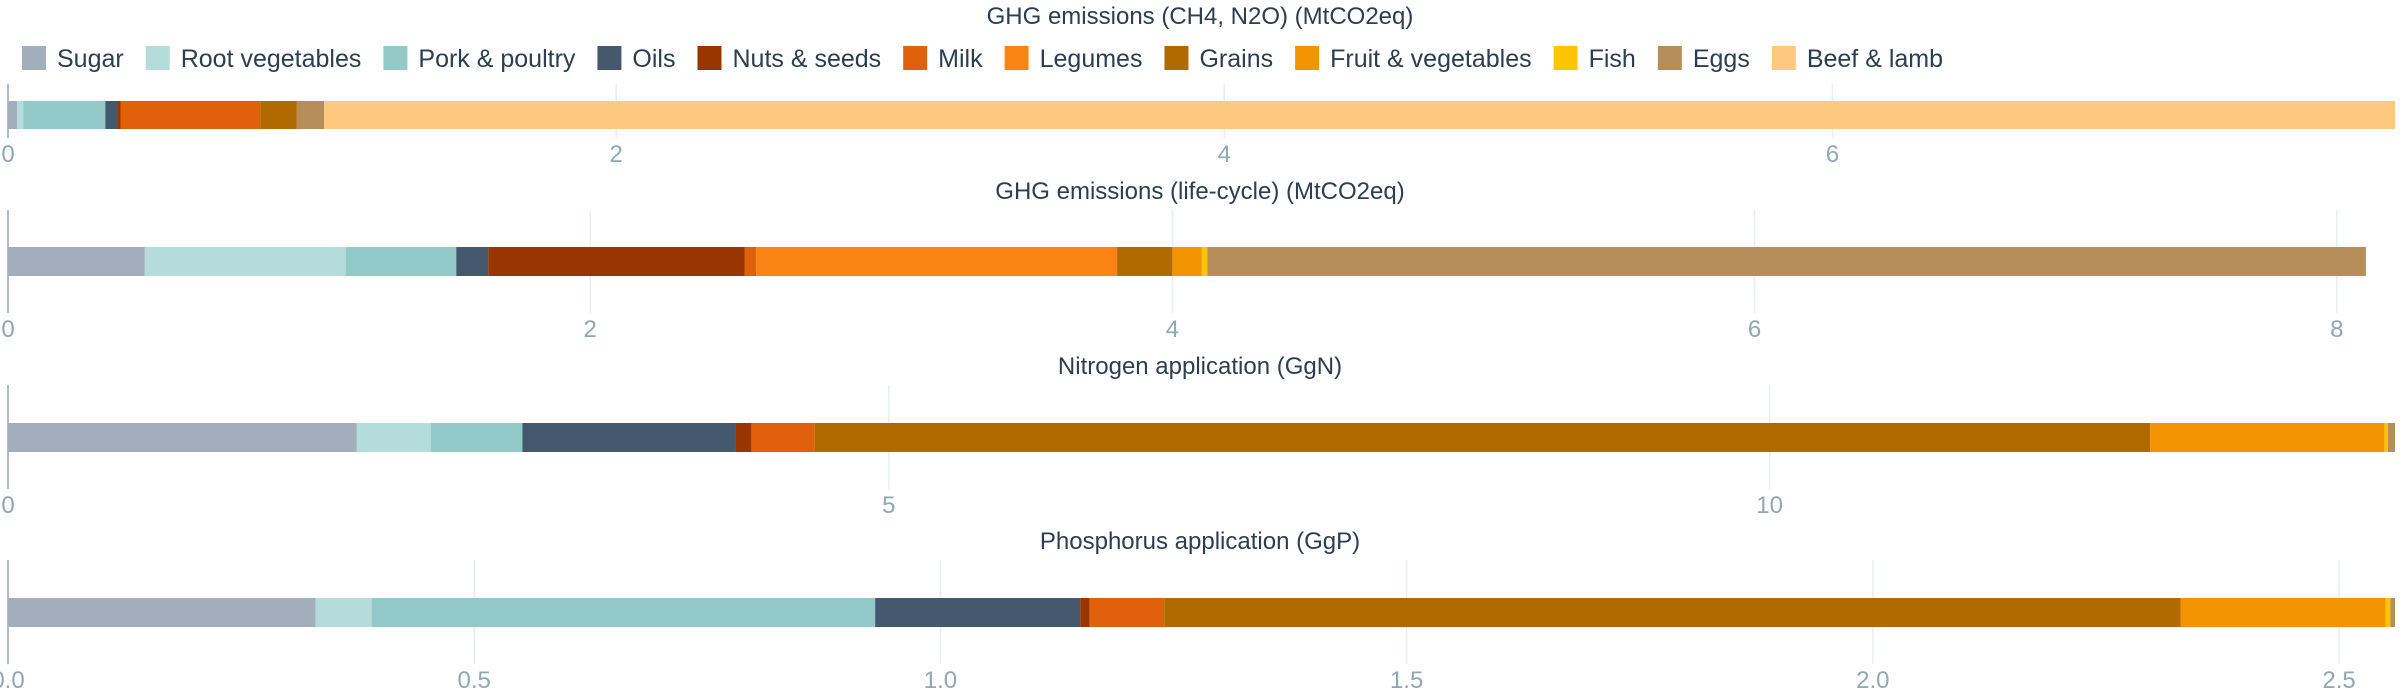  Describe the element at coordinates (1872, 680) in the screenshot. I see `x-tick-label: 2.0` at that location.